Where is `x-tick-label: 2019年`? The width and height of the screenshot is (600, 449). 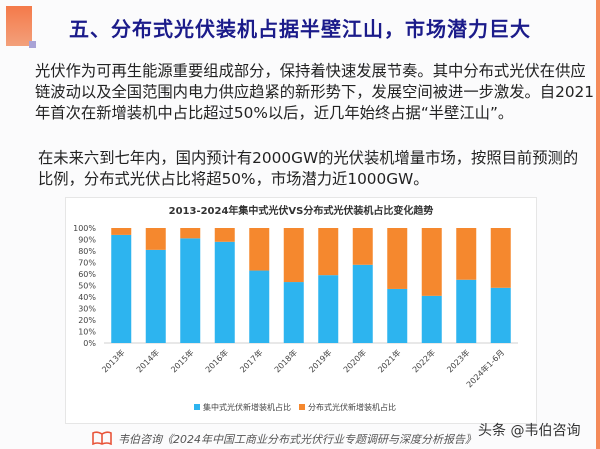 x-tick-label: 2019年 is located at coordinates (320, 360).